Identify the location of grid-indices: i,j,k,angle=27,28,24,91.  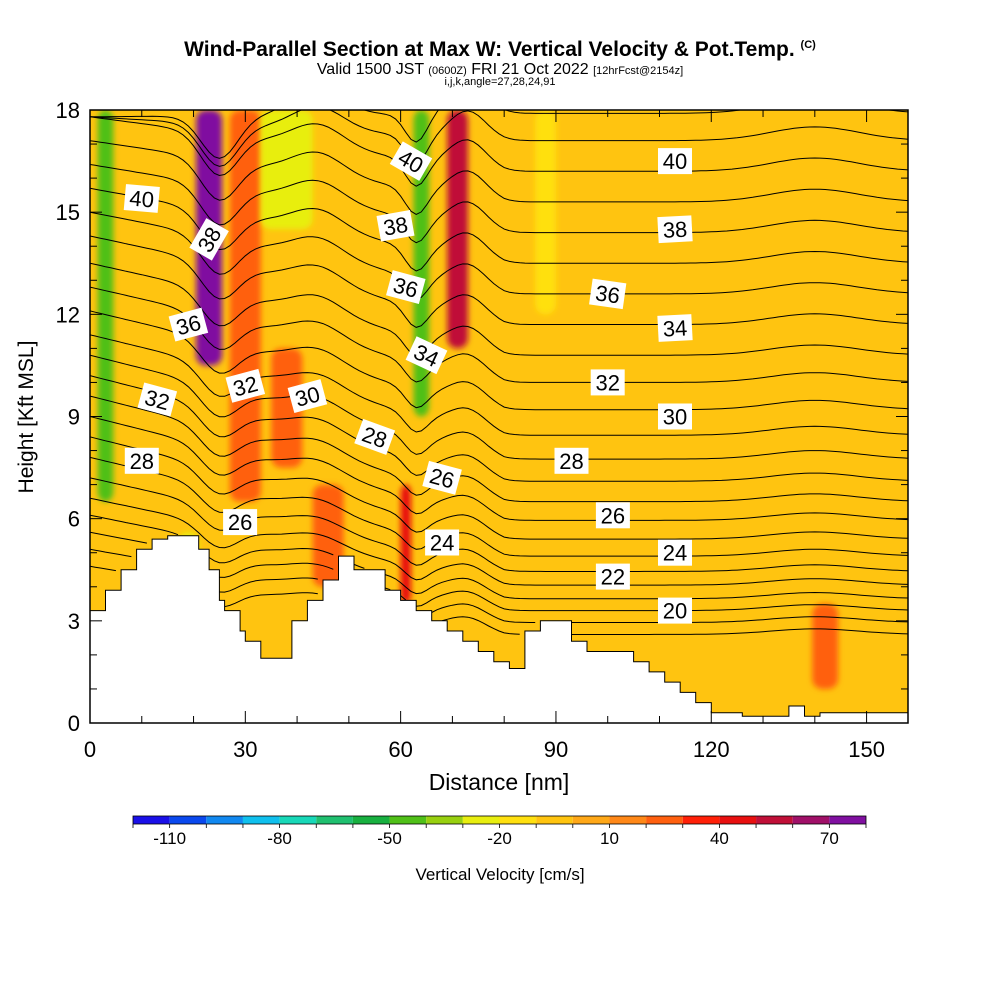
(500, 82).